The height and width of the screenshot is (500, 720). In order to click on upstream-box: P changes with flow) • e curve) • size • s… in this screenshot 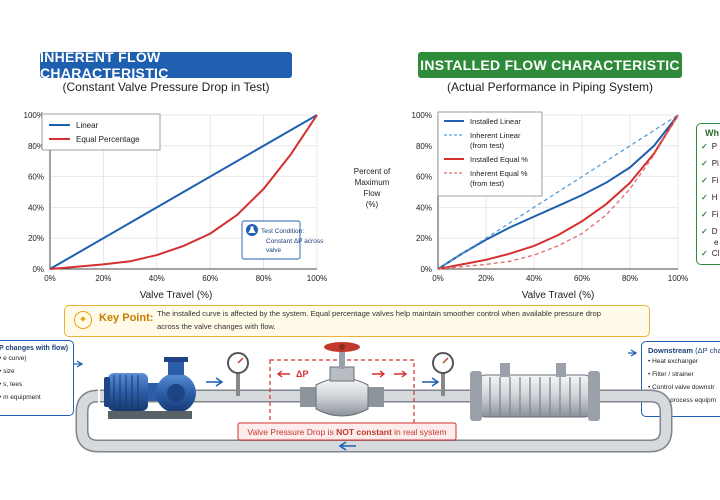, I will do `click(37, 378)`.